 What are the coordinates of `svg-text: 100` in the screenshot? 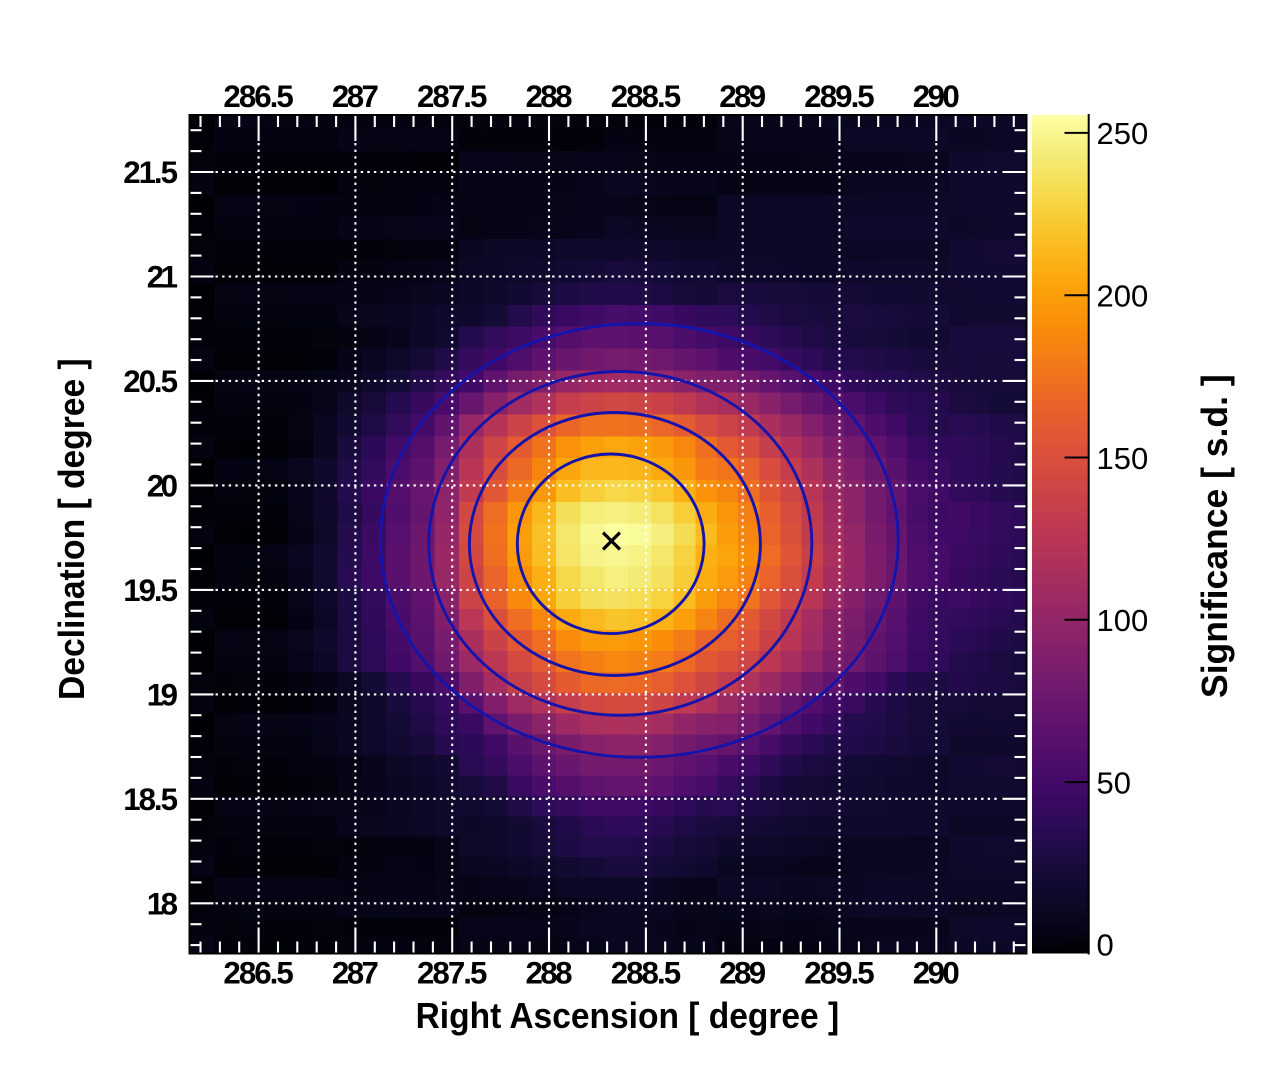 It's located at (1123, 620).